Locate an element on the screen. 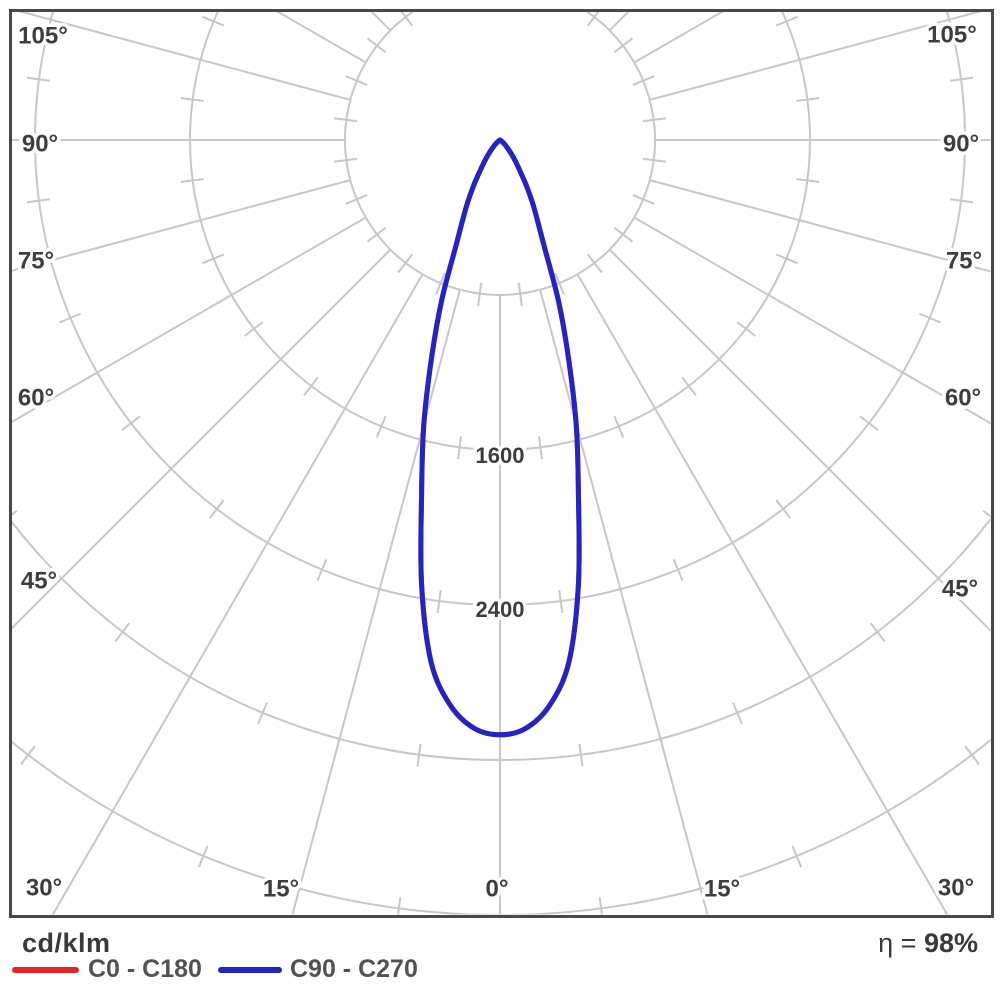 The height and width of the screenshot is (1000, 1000). legend-label-c0-c180: C0 - C180 is located at coordinates (145, 969).